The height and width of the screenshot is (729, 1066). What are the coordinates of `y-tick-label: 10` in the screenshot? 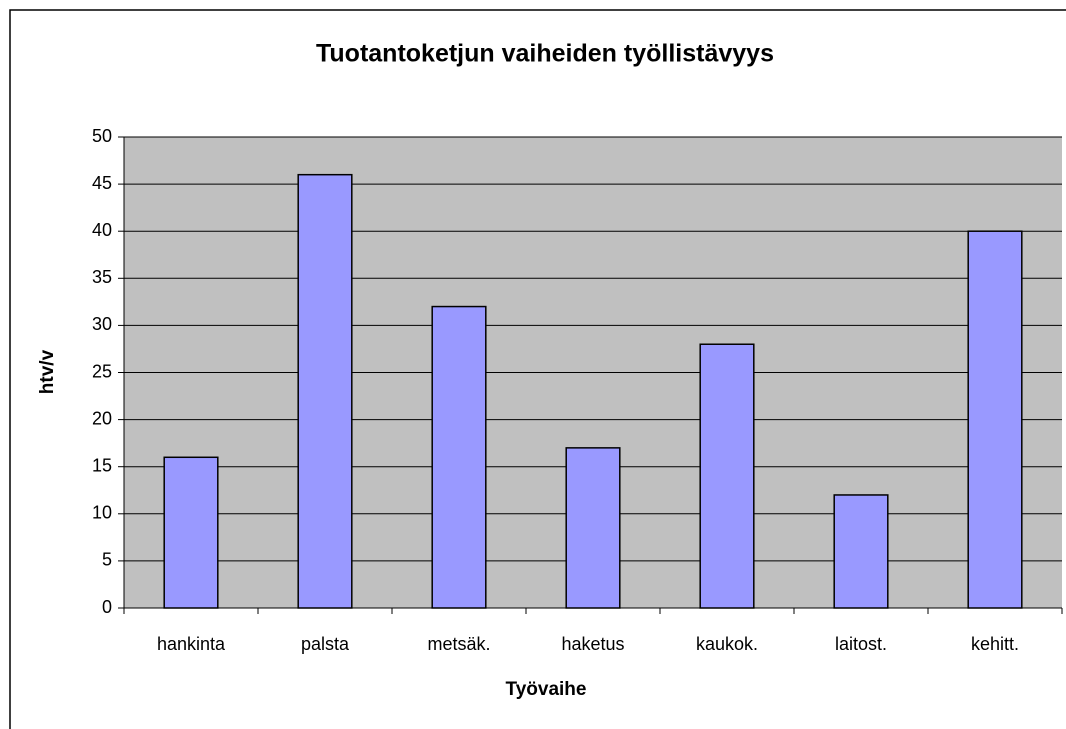 It's located at (102, 513).